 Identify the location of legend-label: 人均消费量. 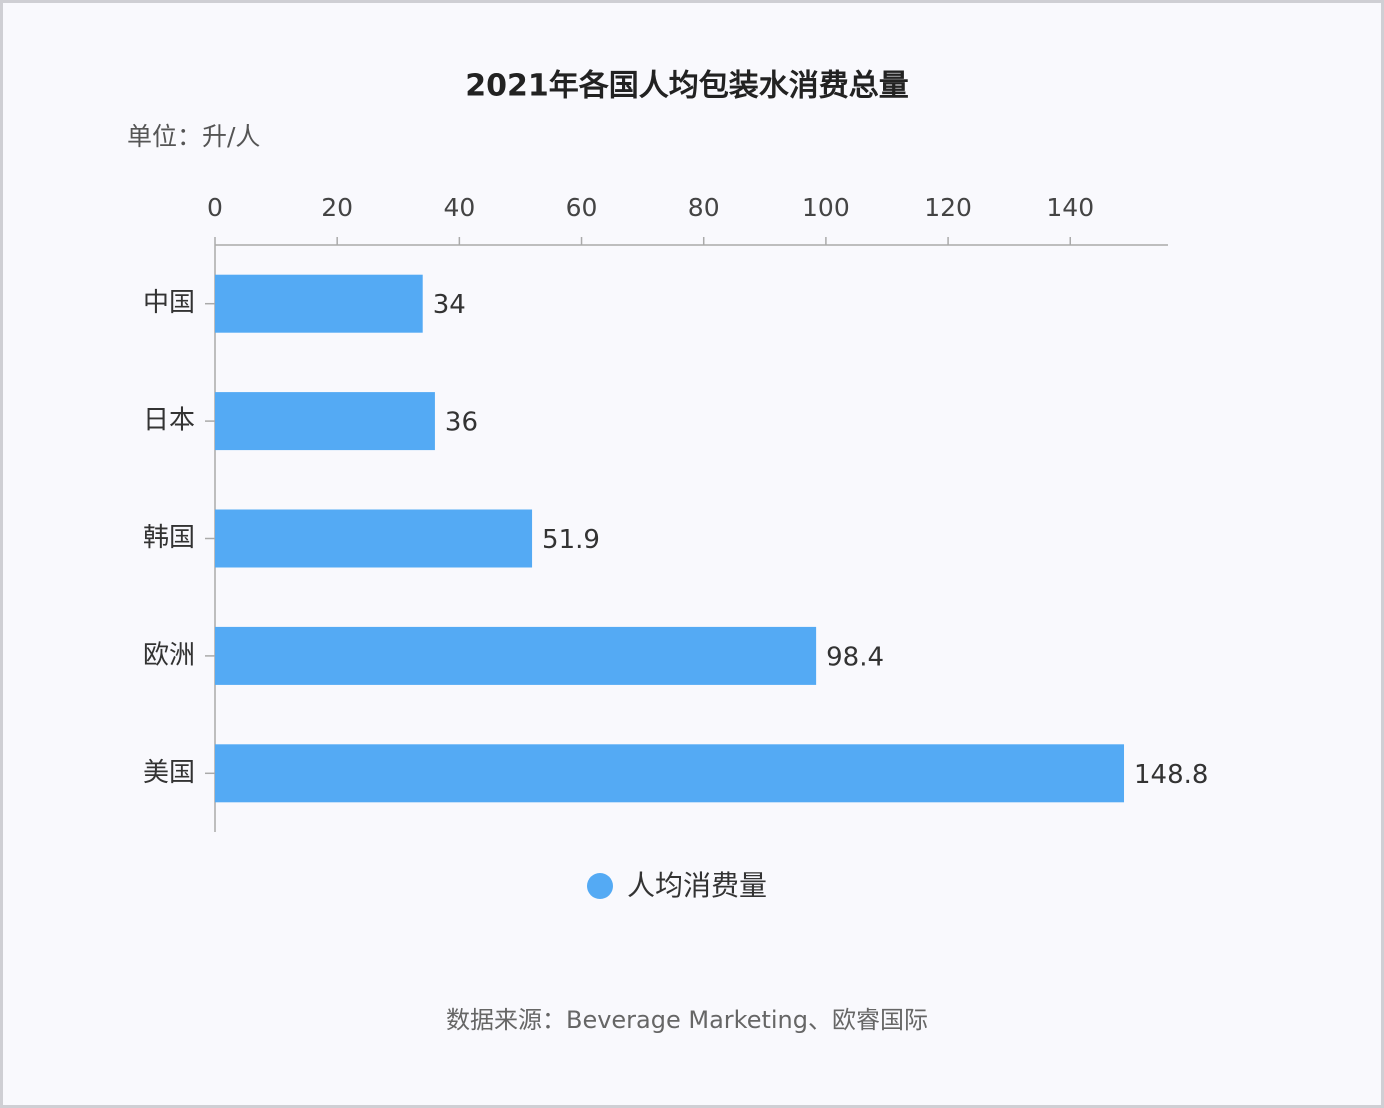
(697, 885).